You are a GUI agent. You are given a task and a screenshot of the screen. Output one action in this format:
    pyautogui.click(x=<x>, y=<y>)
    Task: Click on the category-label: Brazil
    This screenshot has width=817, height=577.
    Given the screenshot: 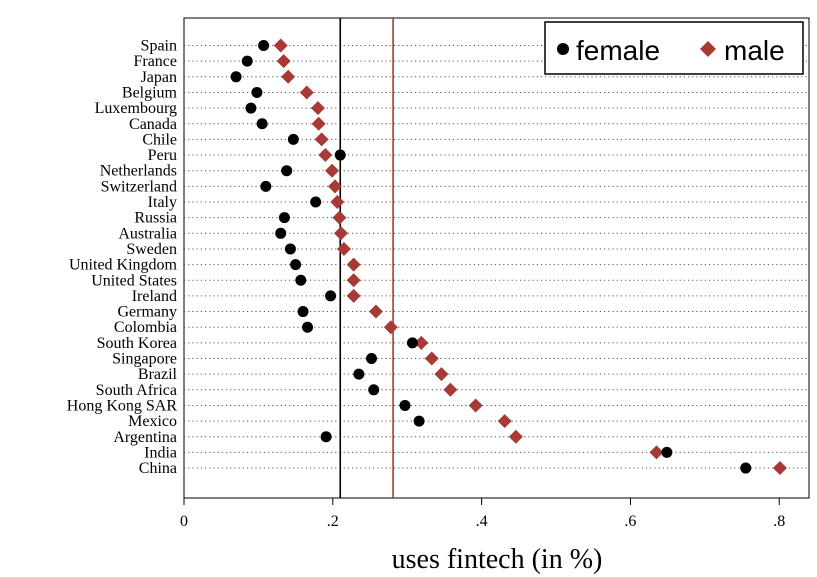 What is the action you would take?
    pyautogui.click(x=158, y=374)
    